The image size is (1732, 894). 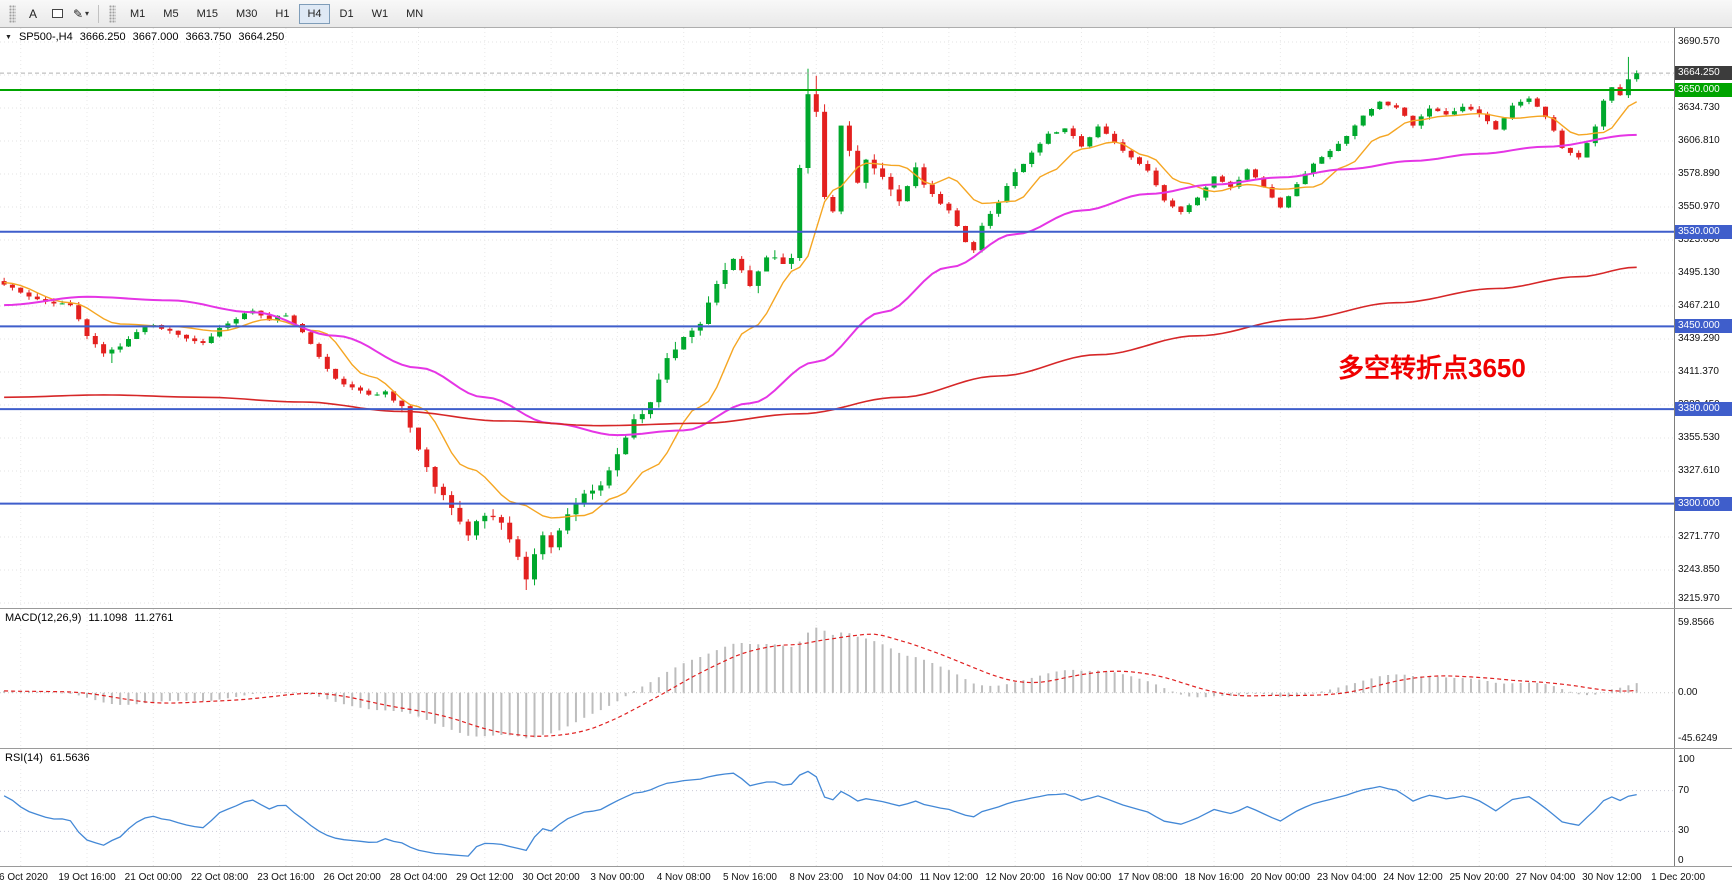 I want to click on chart-annotation-text: 多空转折点3650, so click(x=1432, y=368).